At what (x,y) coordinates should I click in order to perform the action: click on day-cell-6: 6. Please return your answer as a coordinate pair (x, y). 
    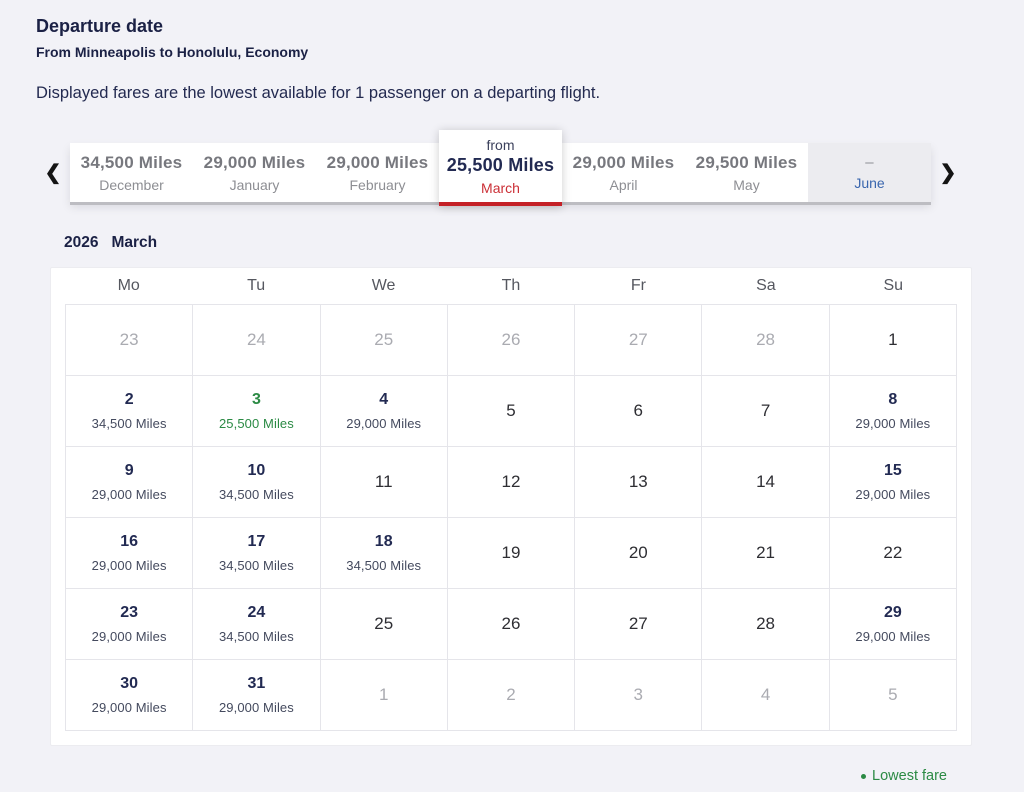
    Looking at the image, I should click on (639, 411).